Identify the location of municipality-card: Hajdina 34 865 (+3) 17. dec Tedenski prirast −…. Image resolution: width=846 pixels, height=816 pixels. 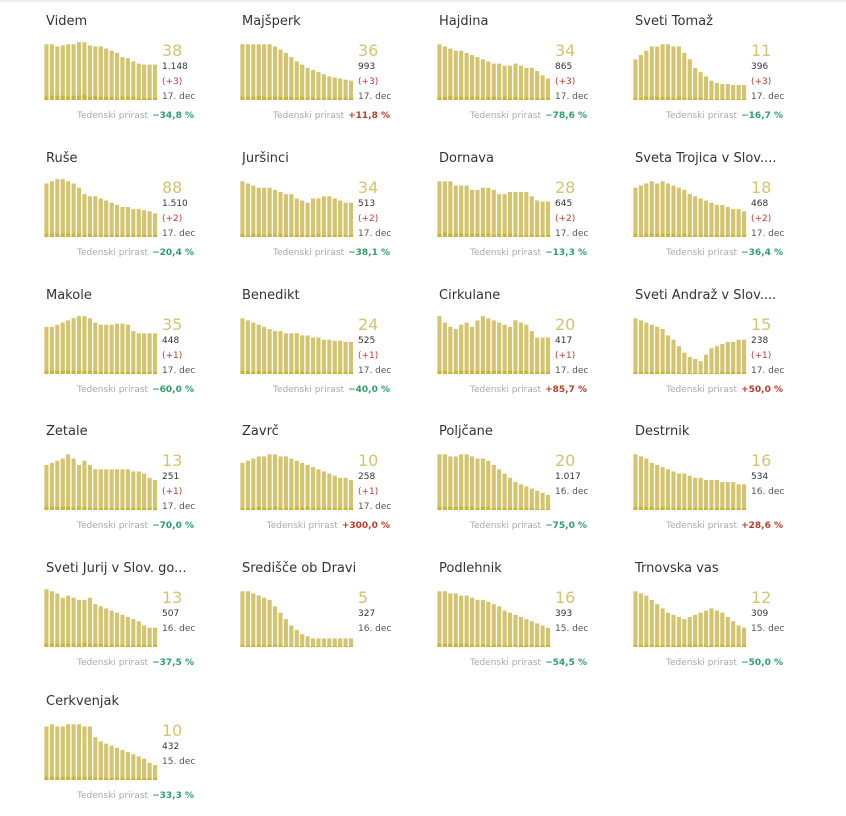
(532, 71).